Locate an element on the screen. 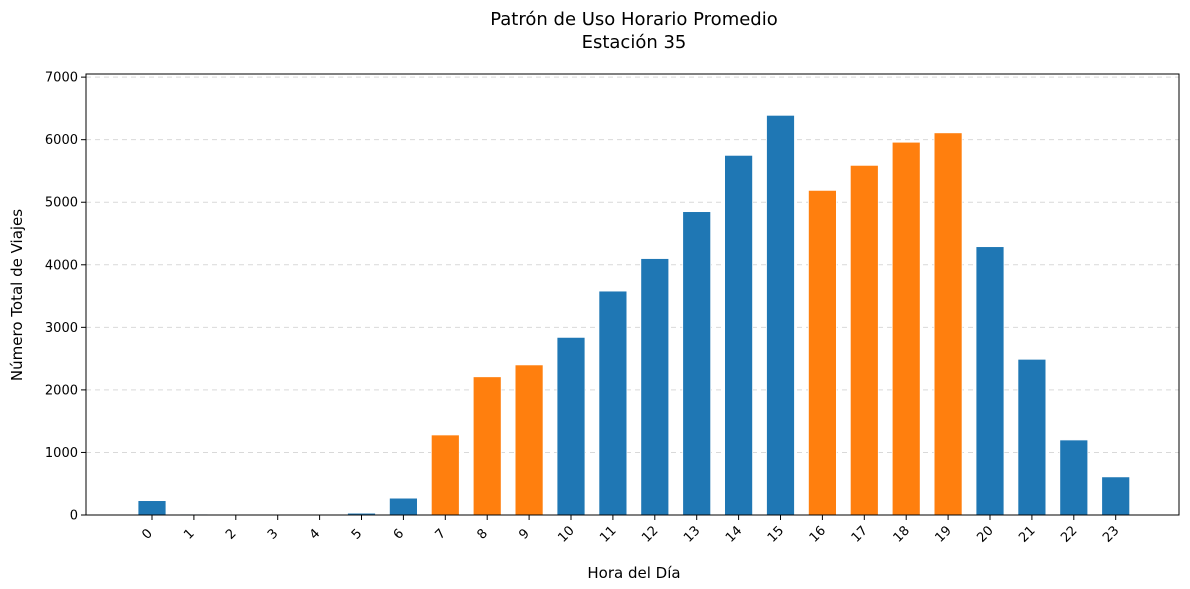 This screenshot has width=1190, height=589. y-tick-label: 7000 is located at coordinates (61, 78).